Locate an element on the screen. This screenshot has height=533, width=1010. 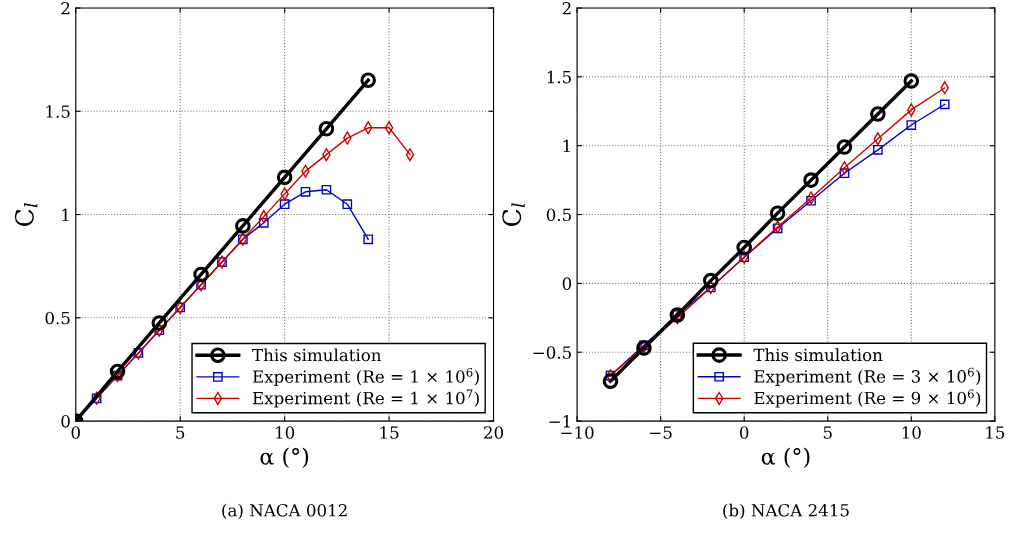
legend-label: Experiment (Re = 1 × 10$^{6}$) is located at coordinates (365, 377).